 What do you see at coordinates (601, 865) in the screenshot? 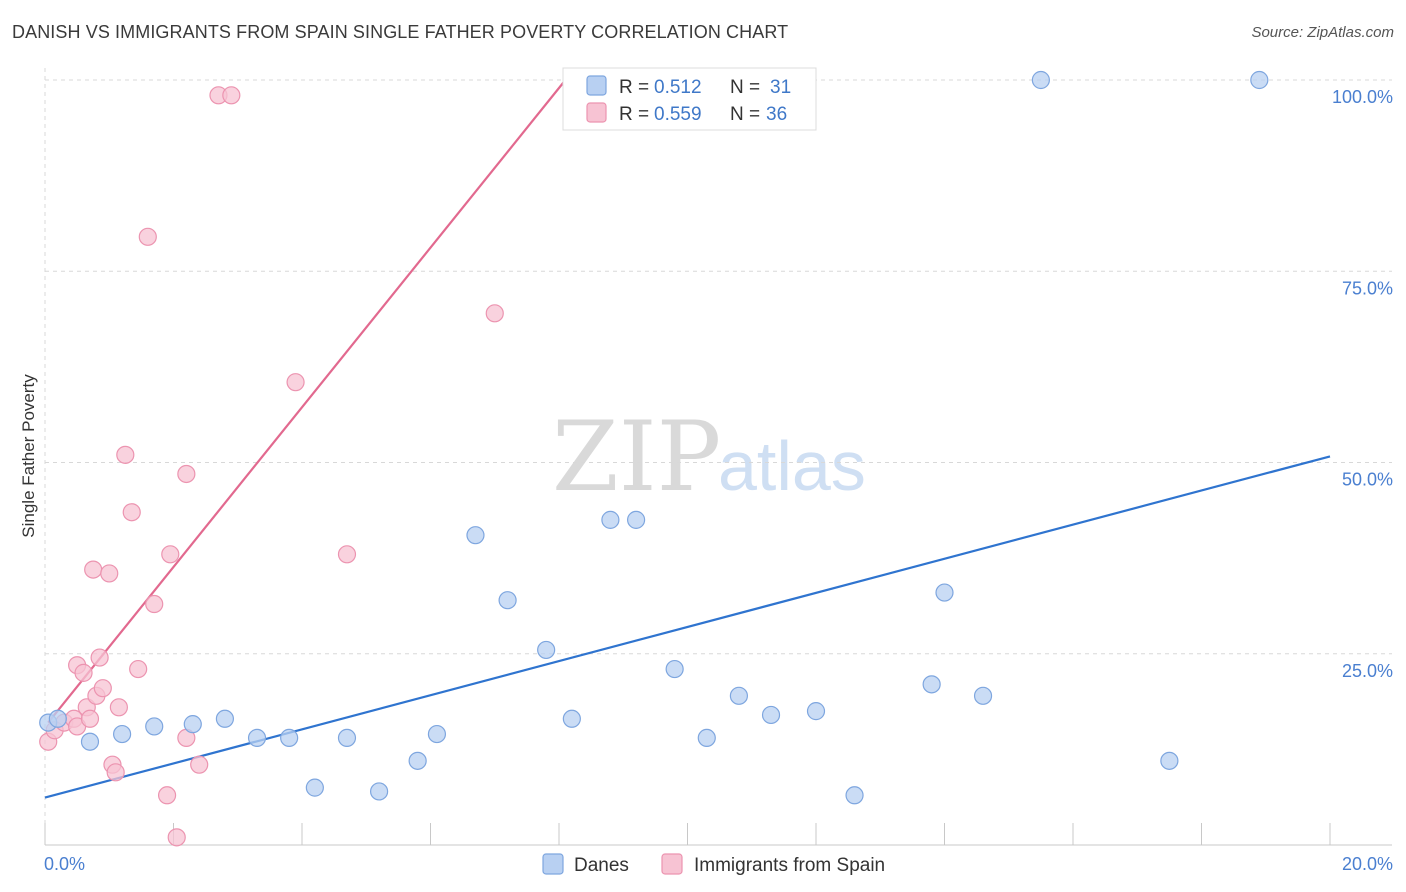
I see `bottom-legend-danes-label: Danes` at bounding box center [601, 865].